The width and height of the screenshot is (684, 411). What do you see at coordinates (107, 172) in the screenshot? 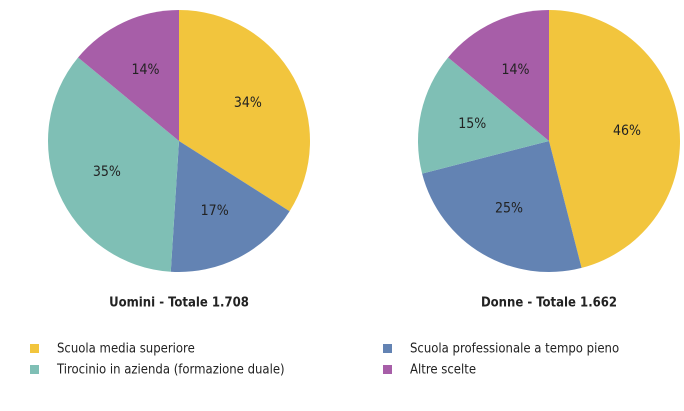
I see `slice-label: 35%` at bounding box center [107, 172].